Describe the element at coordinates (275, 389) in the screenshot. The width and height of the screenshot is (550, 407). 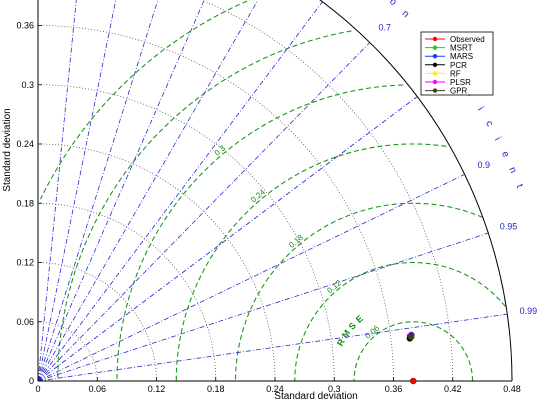
I see `x-tick-label-4: 0.24` at that location.